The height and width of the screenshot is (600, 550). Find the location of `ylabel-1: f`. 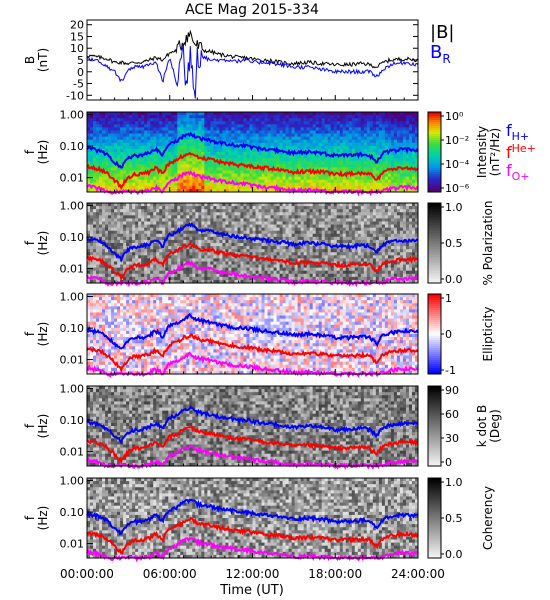

ylabel-1: f is located at coordinates (30, 333).